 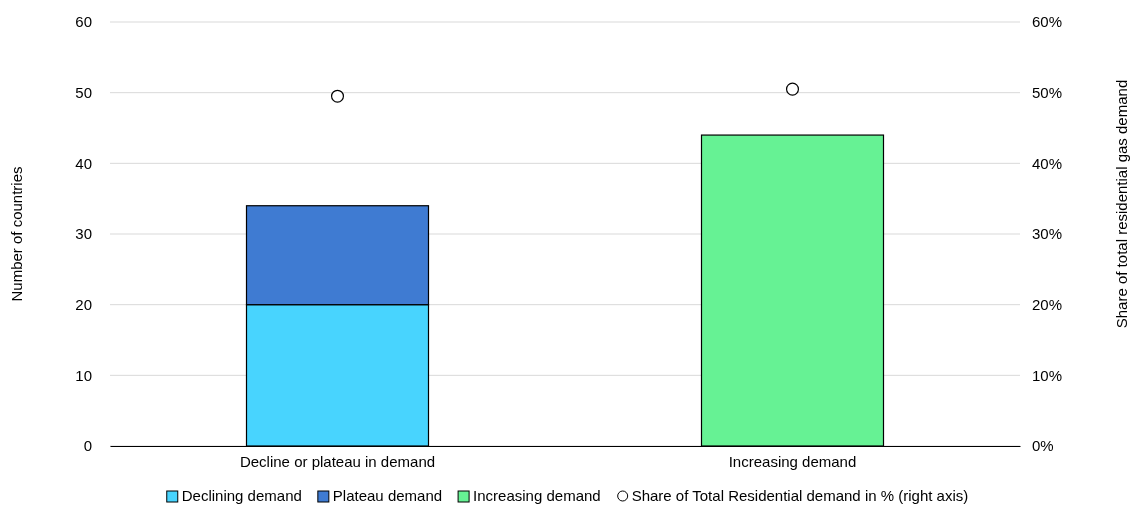 I want to click on y2-tick-label: 60%, so click(x=1047, y=22).